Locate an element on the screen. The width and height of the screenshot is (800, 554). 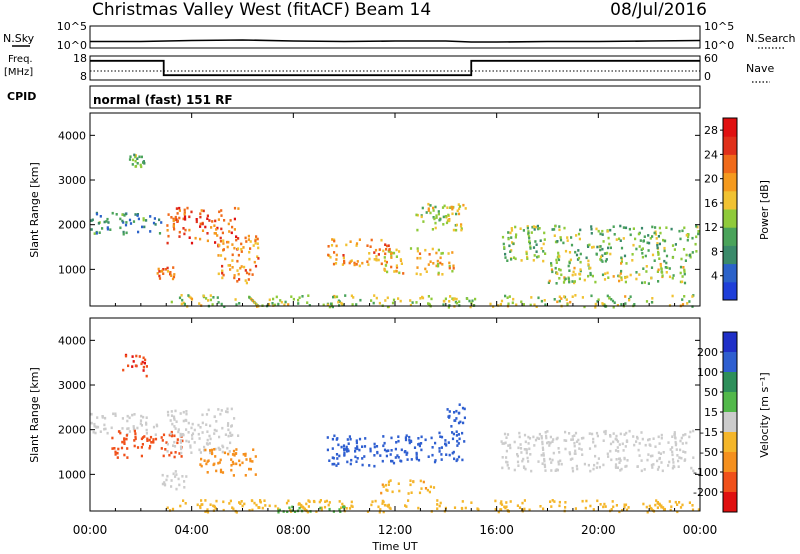
power-colorbar-tick-label: 20 is located at coordinates (711, 179).